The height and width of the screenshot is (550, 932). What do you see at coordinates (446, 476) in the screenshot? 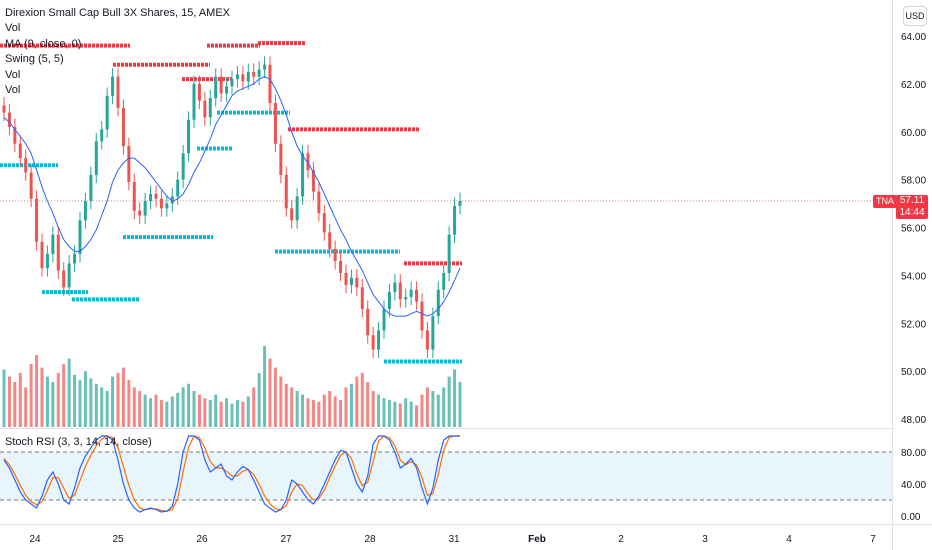
I see `stoch-band` at bounding box center [446, 476].